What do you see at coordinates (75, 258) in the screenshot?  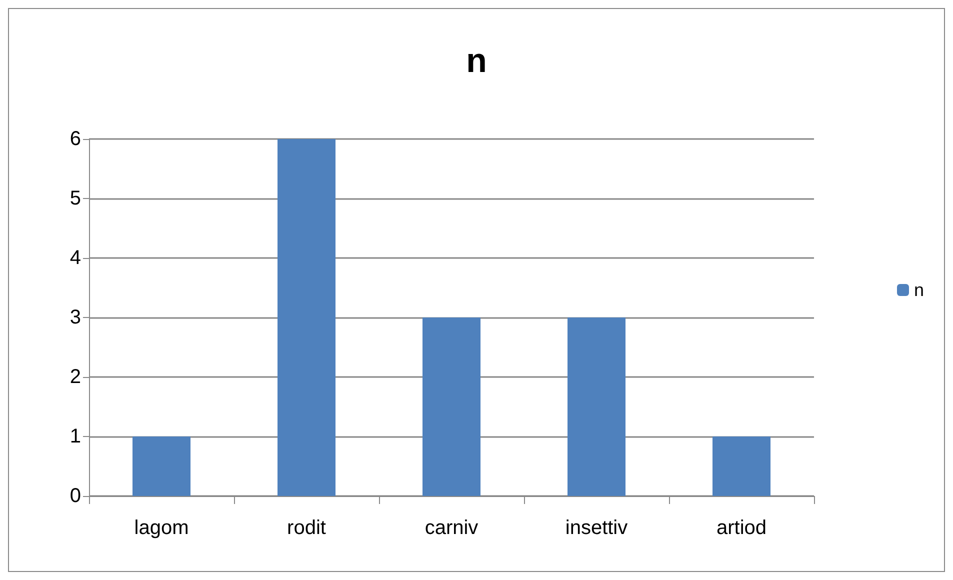 I see `y-tick-label: 4` at bounding box center [75, 258].